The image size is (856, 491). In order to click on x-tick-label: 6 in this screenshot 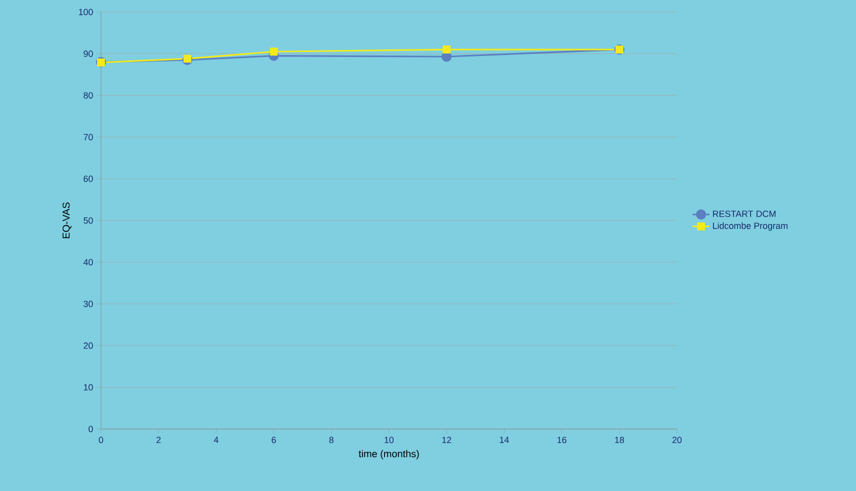, I will do `click(274, 440)`.